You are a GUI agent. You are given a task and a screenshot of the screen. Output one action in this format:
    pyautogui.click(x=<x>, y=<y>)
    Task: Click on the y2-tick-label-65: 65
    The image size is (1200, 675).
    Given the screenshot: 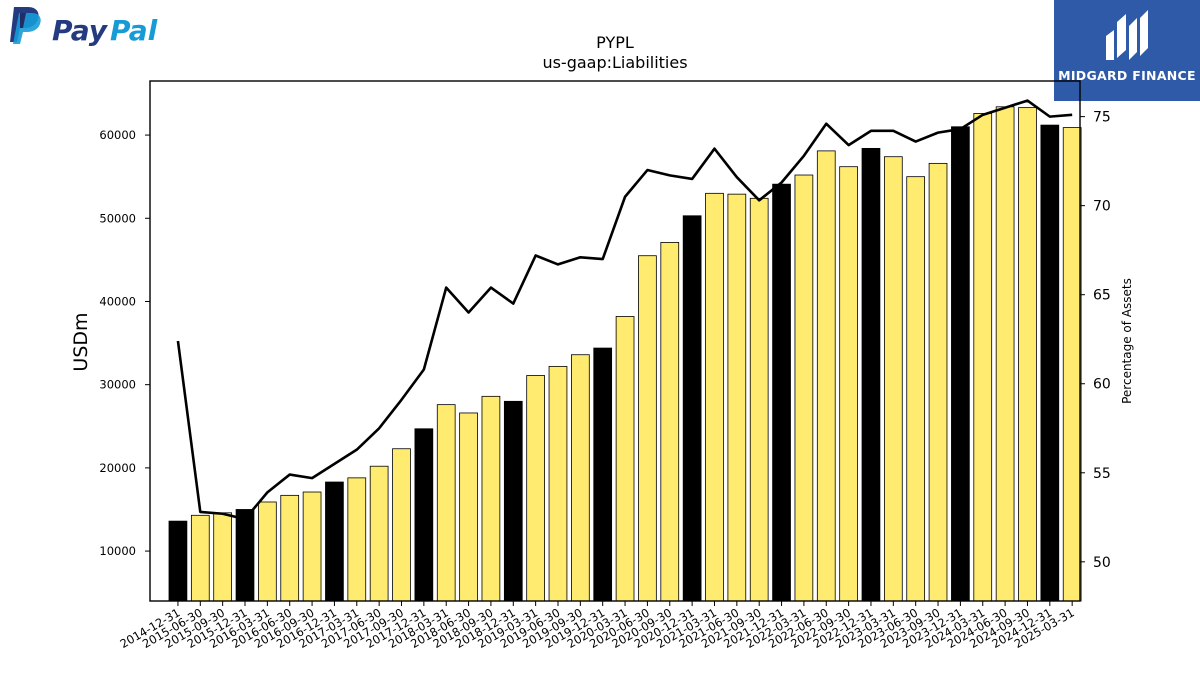 What is the action you would take?
    pyautogui.click(x=1102, y=296)
    